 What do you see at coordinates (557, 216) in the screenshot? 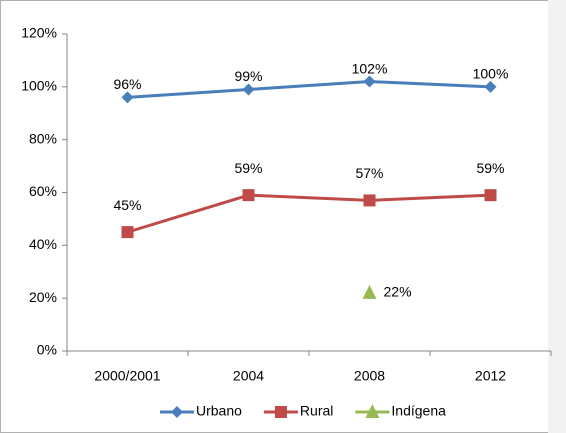
I see `frame-margin` at bounding box center [557, 216].